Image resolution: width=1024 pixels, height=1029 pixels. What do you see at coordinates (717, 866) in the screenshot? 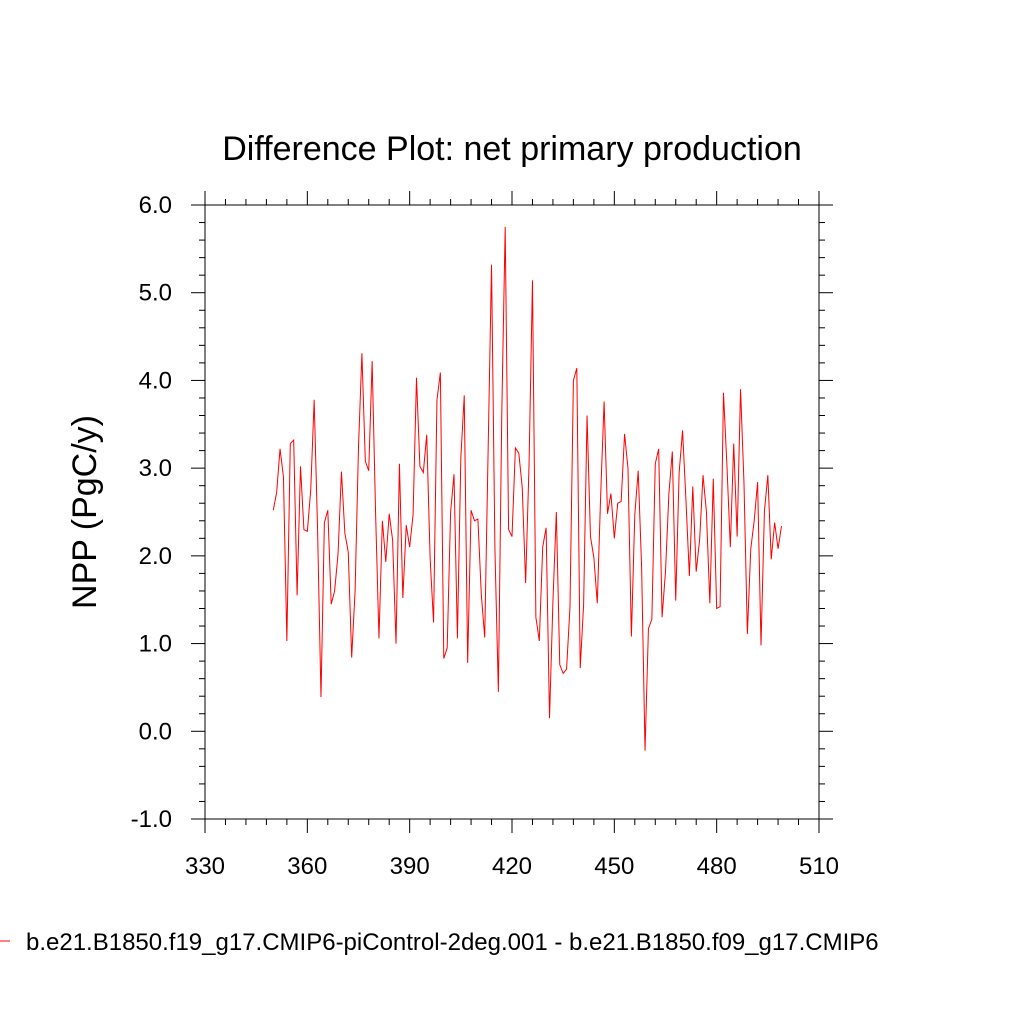
I see `x-tick-label: 480` at bounding box center [717, 866].